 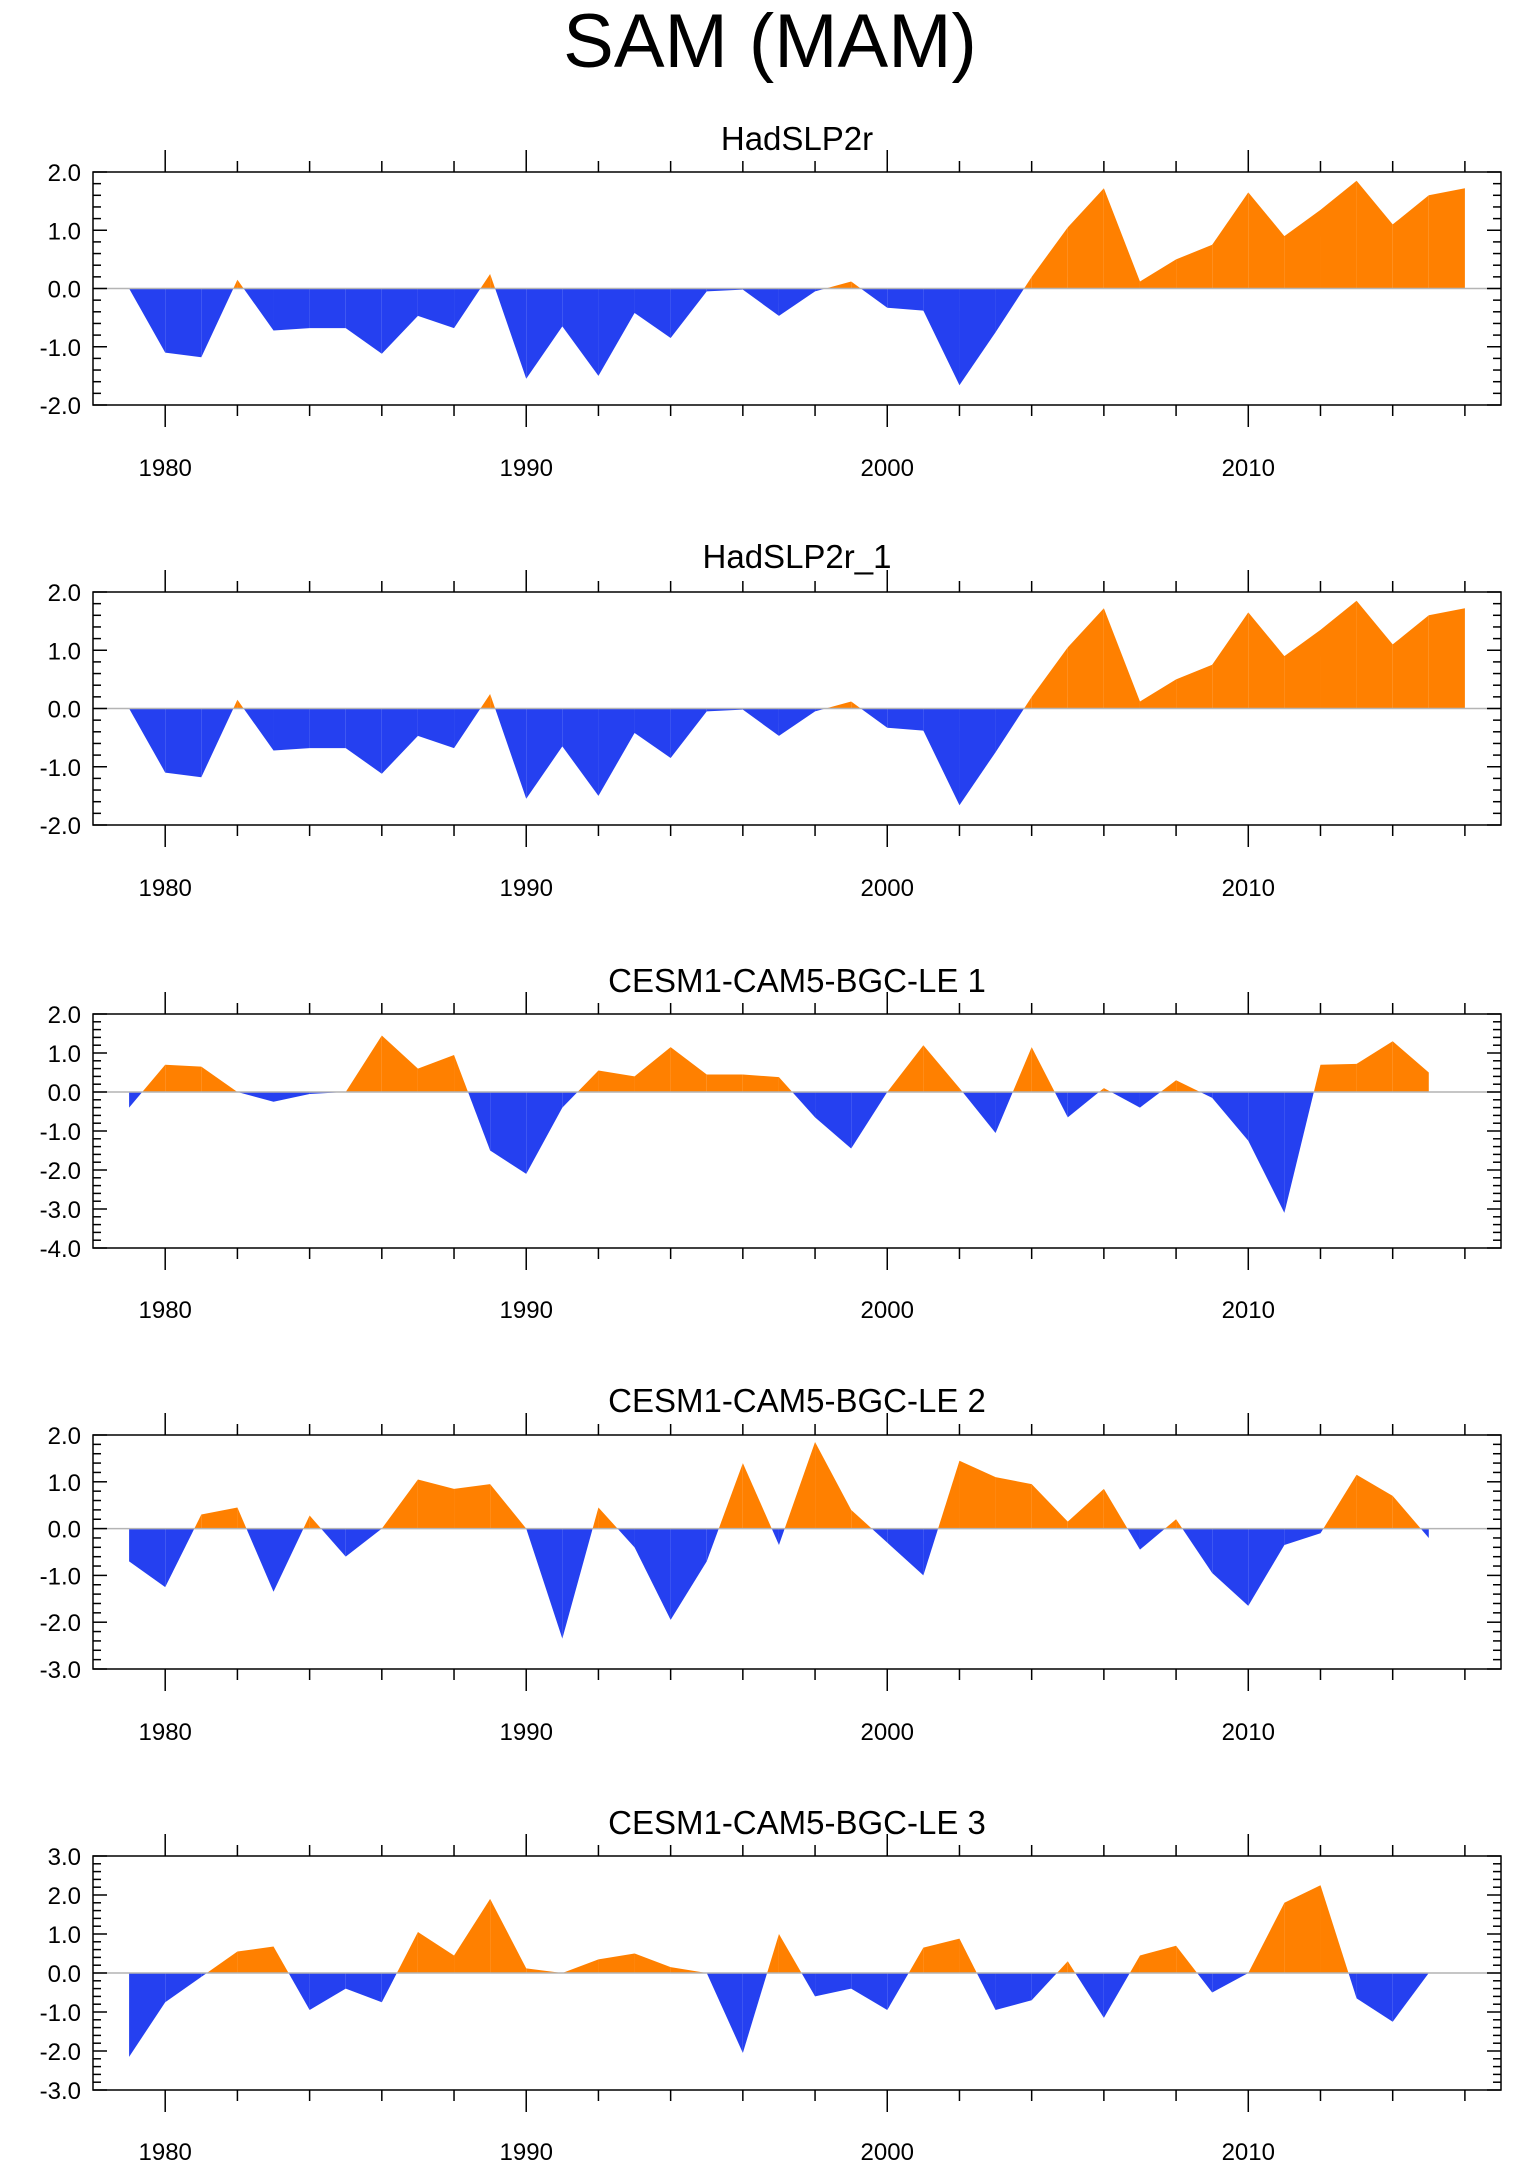 What do you see at coordinates (165, 1310) in the screenshot?
I see `x-tick-label: 1980` at bounding box center [165, 1310].